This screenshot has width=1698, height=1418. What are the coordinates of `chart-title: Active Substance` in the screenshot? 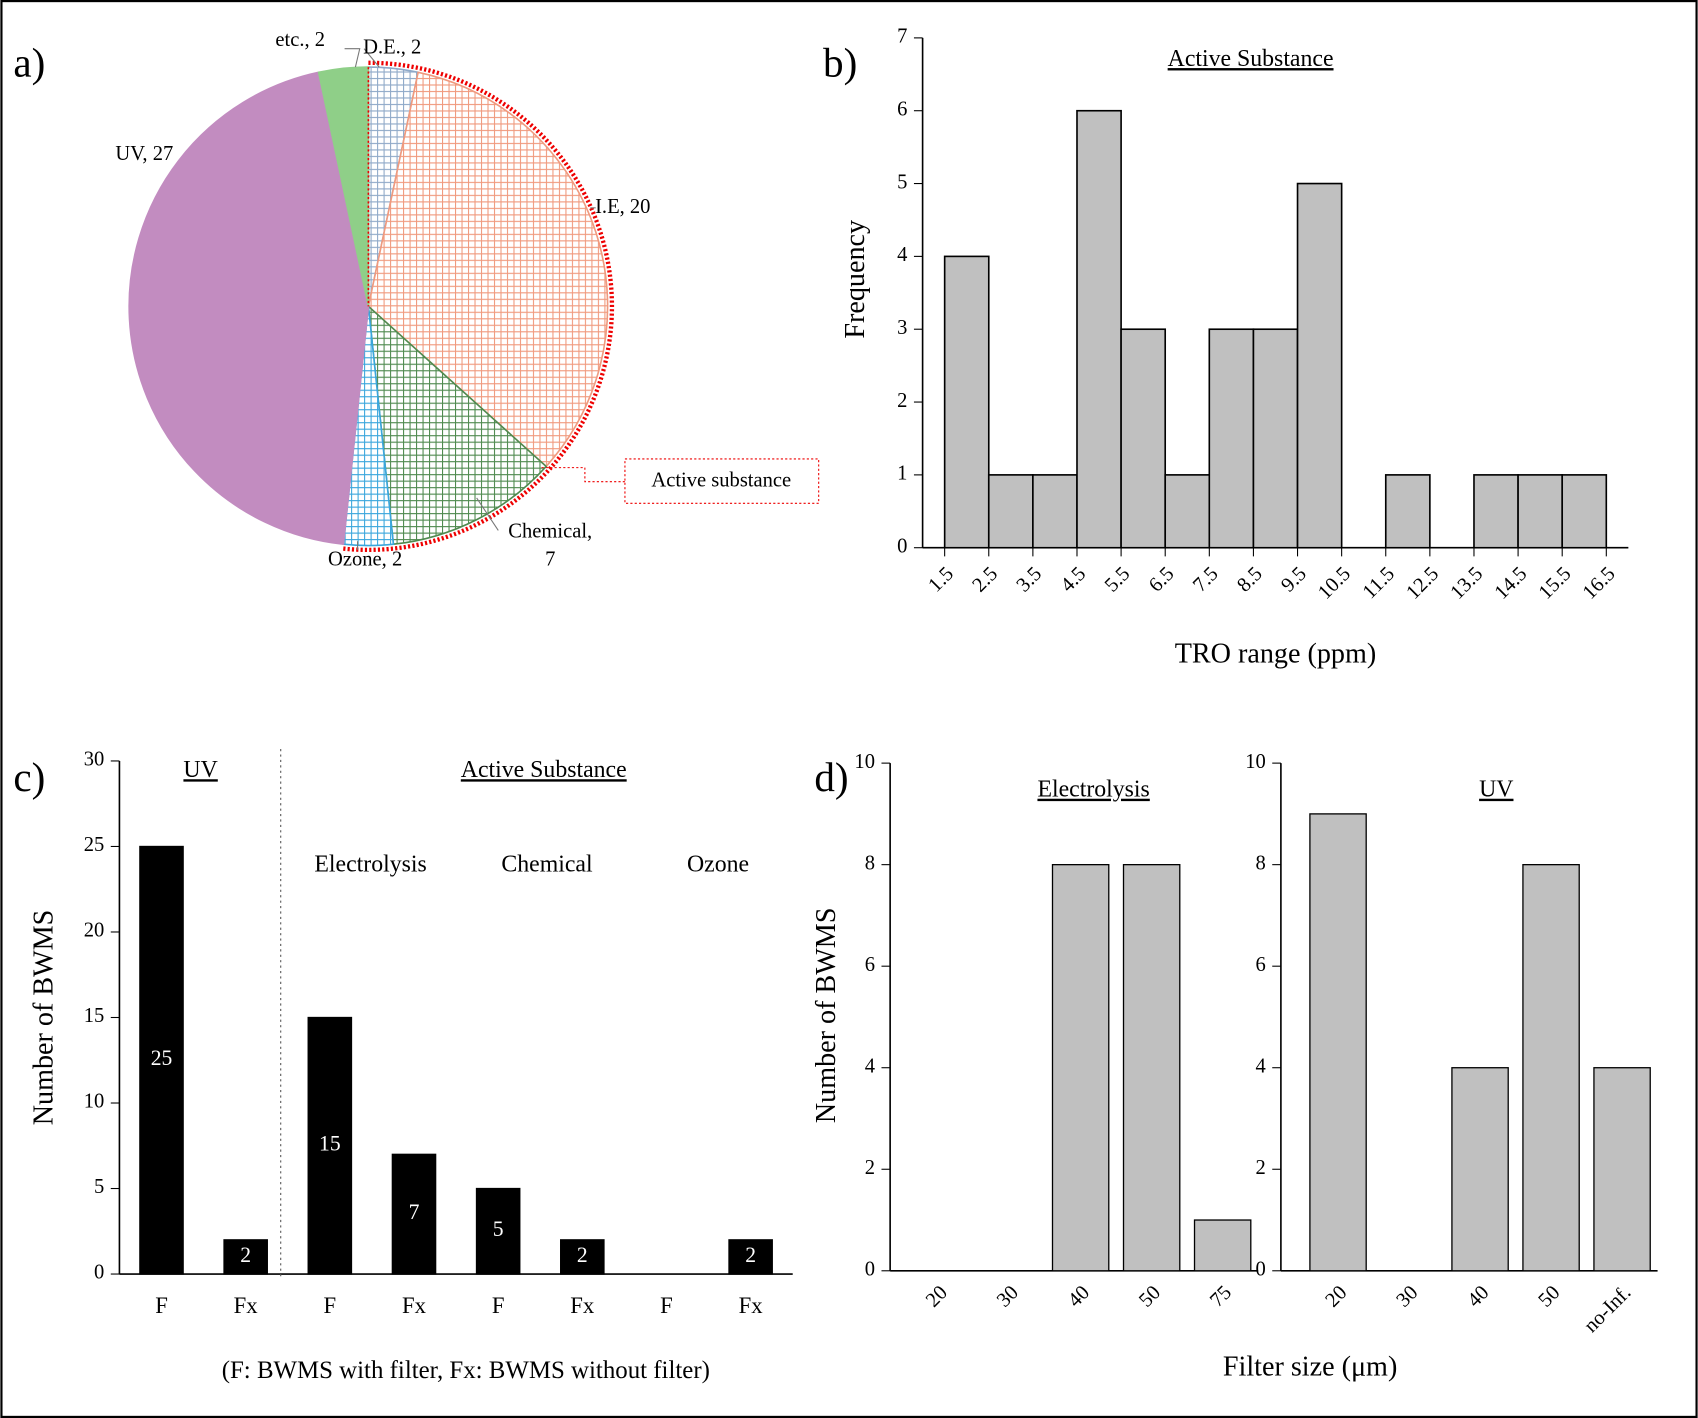 It's located at (1251, 59).